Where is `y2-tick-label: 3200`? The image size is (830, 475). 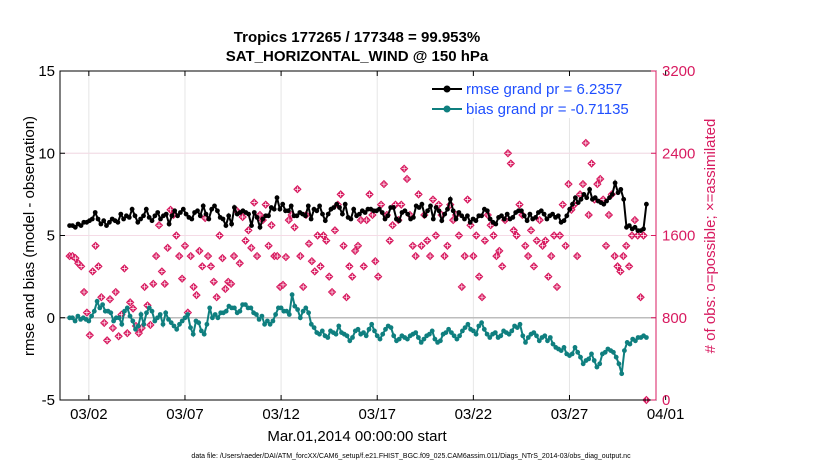
y2-tick-label: 3200 is located at coordinates (678, 71).